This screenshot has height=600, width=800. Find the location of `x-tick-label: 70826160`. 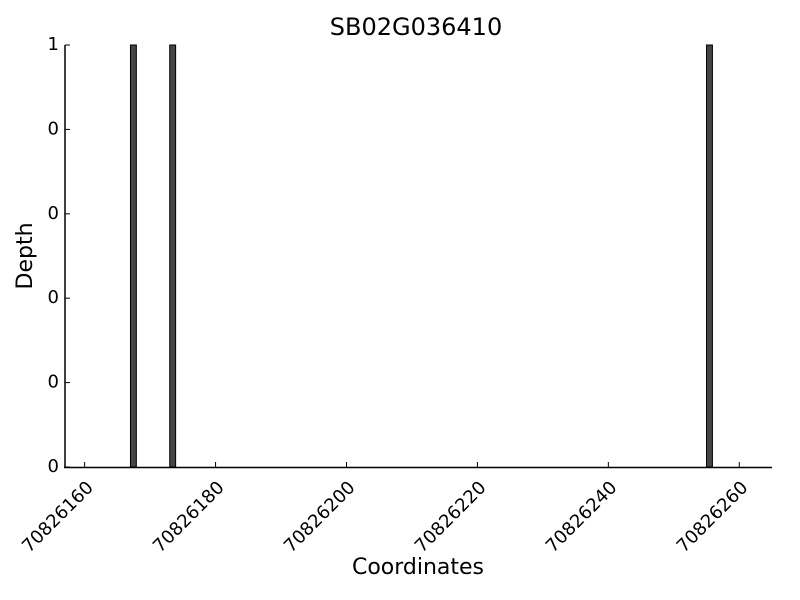

x-tick-label: 70826160 is located at coordinates (58, 517).